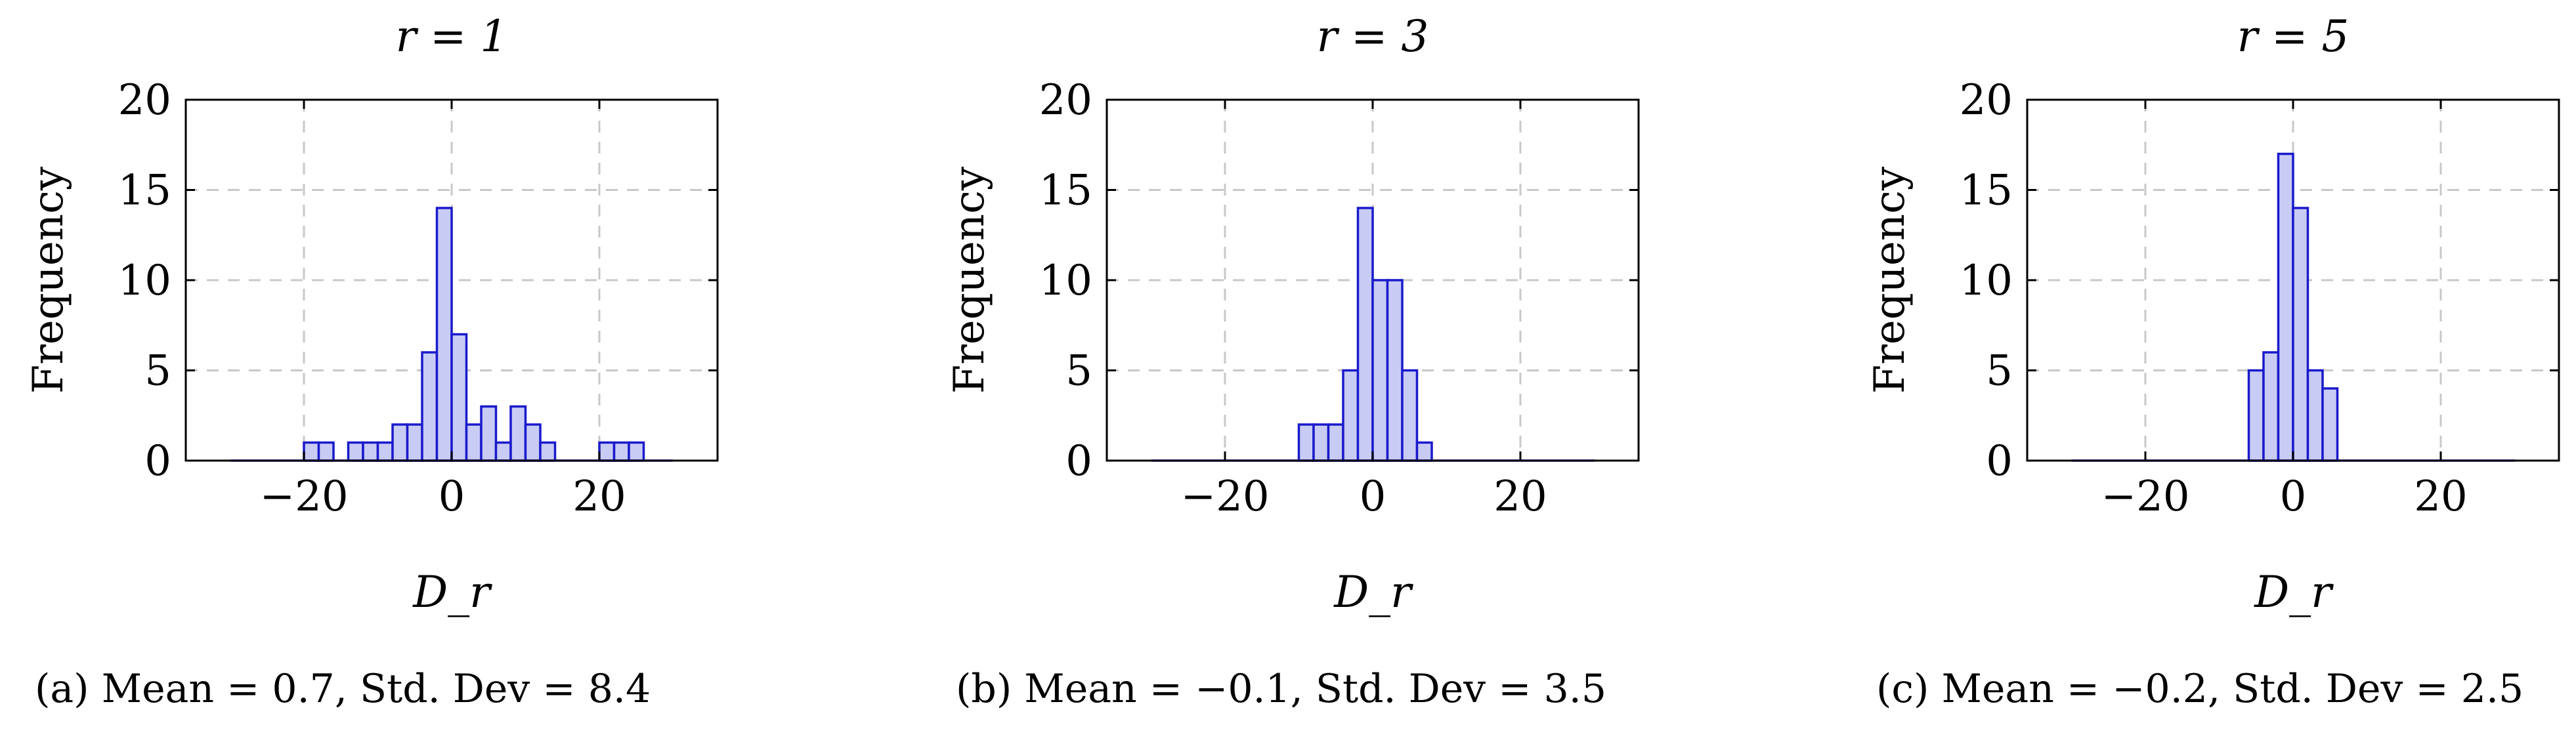 The width and height of the screenshot is (2576, 748). What do you see at coordinates (2199, 689) in the screenshot?
I see `subfigure-caption: (c) Mean = −0.2, Std. Dev = 2.5` at bounding box center [2199, 689].